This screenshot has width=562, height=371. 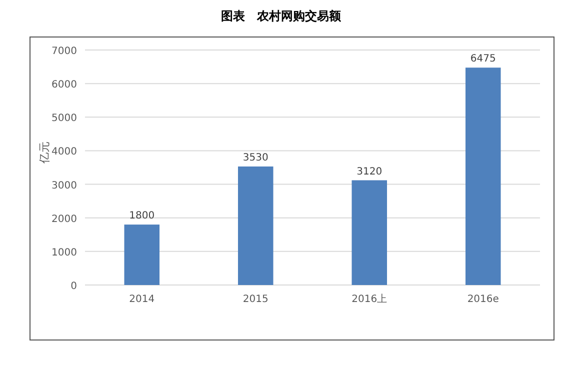 What do you see at coordinates (64, 85) in the screenshot?
I see `y-tick-label: 6000` at bounding box center [64, 85].